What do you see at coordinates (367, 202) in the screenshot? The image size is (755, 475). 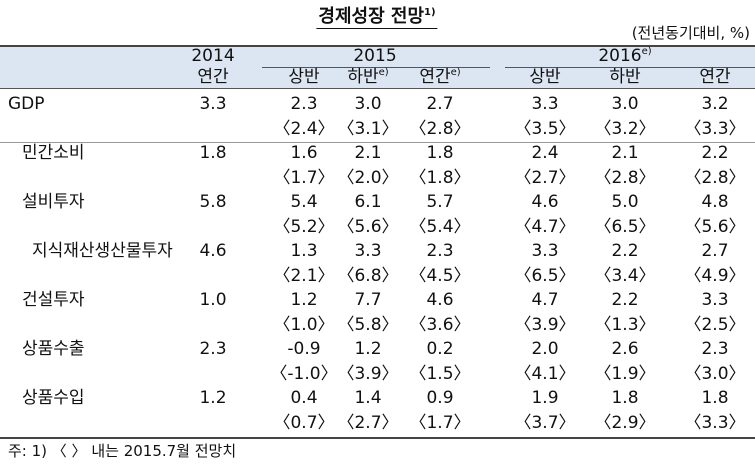 I see `value: 6.1` at bounding box center [367, 202].